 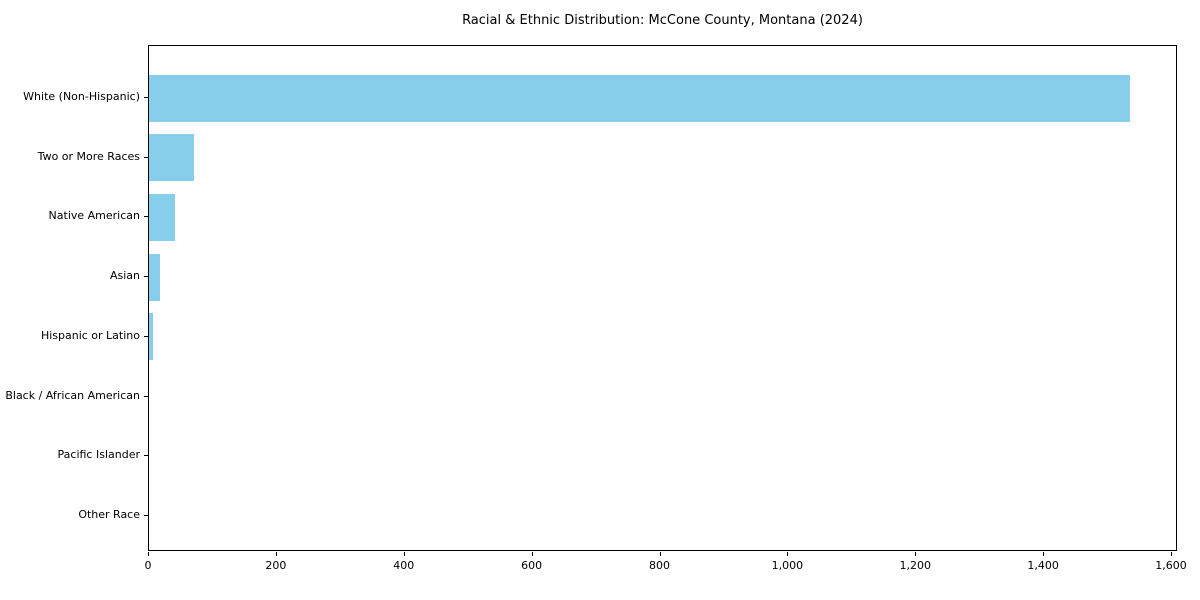 I want to click on y-tick-label: Hispanic or Latino, so click(x=90, y=335).